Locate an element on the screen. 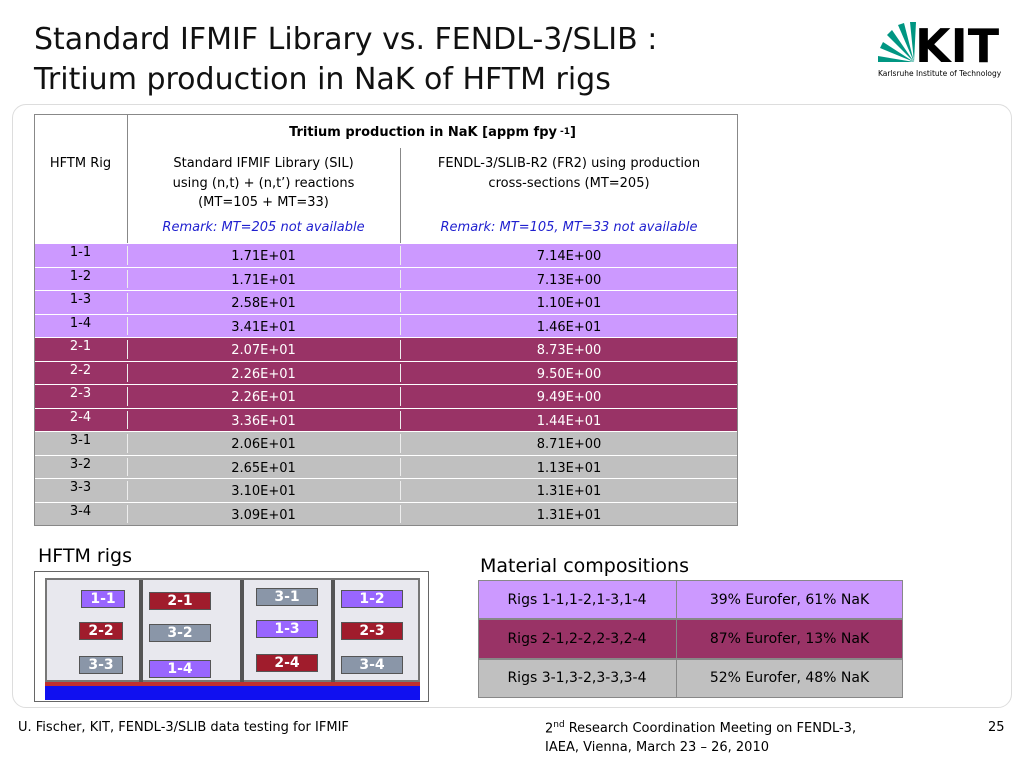 Image resolution: width=1024 pixels, height=768 pixels. rig-box: 3-1 is located at coordinates (287, 597).